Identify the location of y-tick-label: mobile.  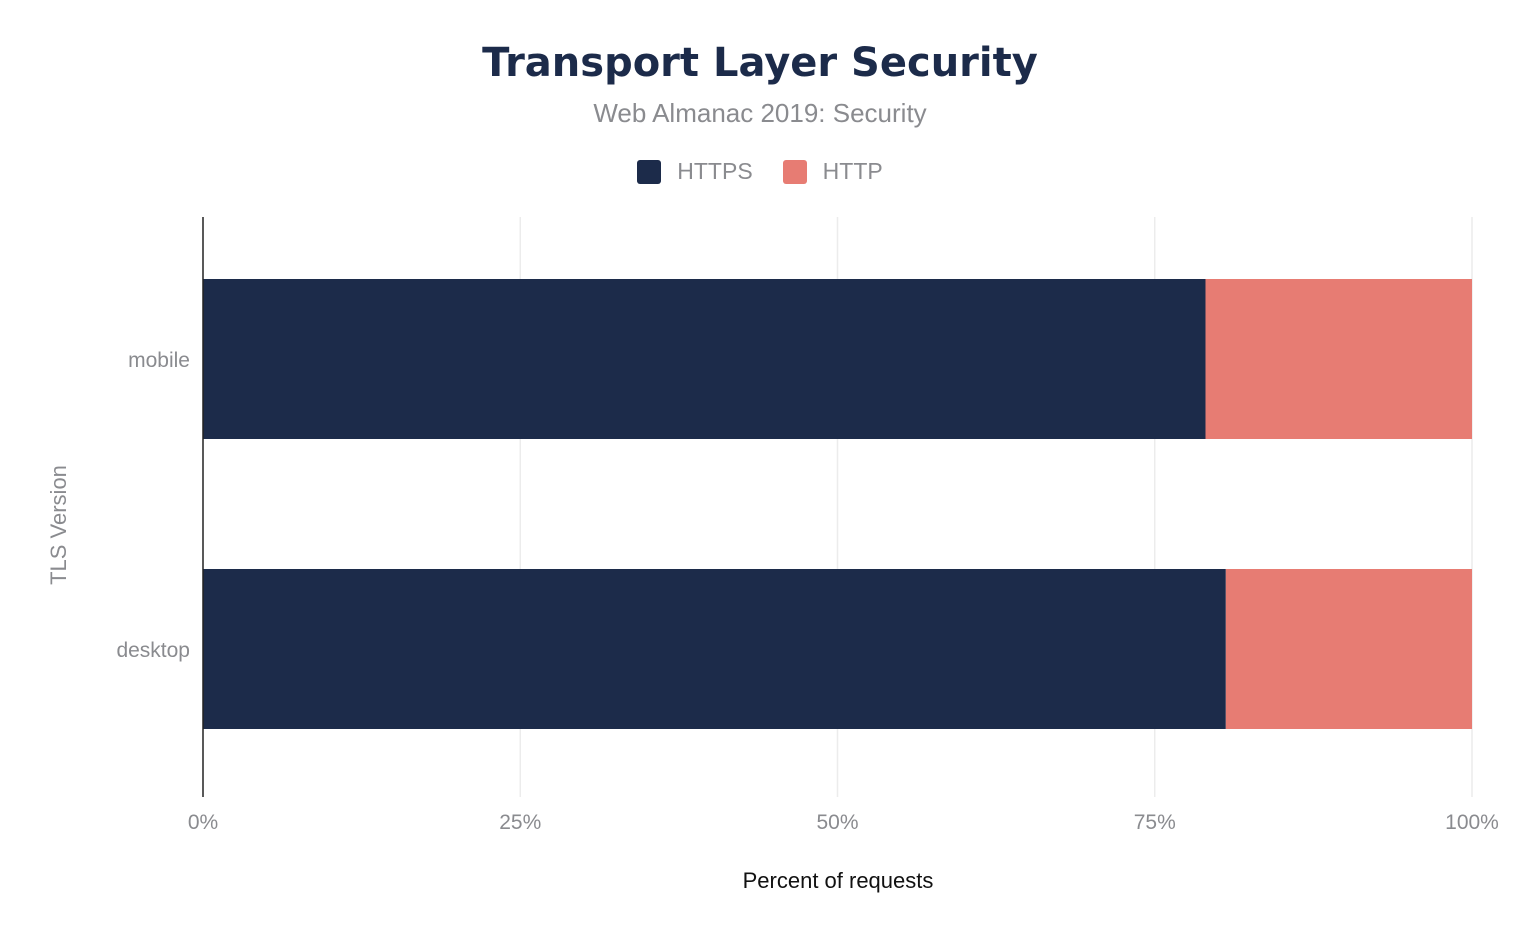
(159, 360).